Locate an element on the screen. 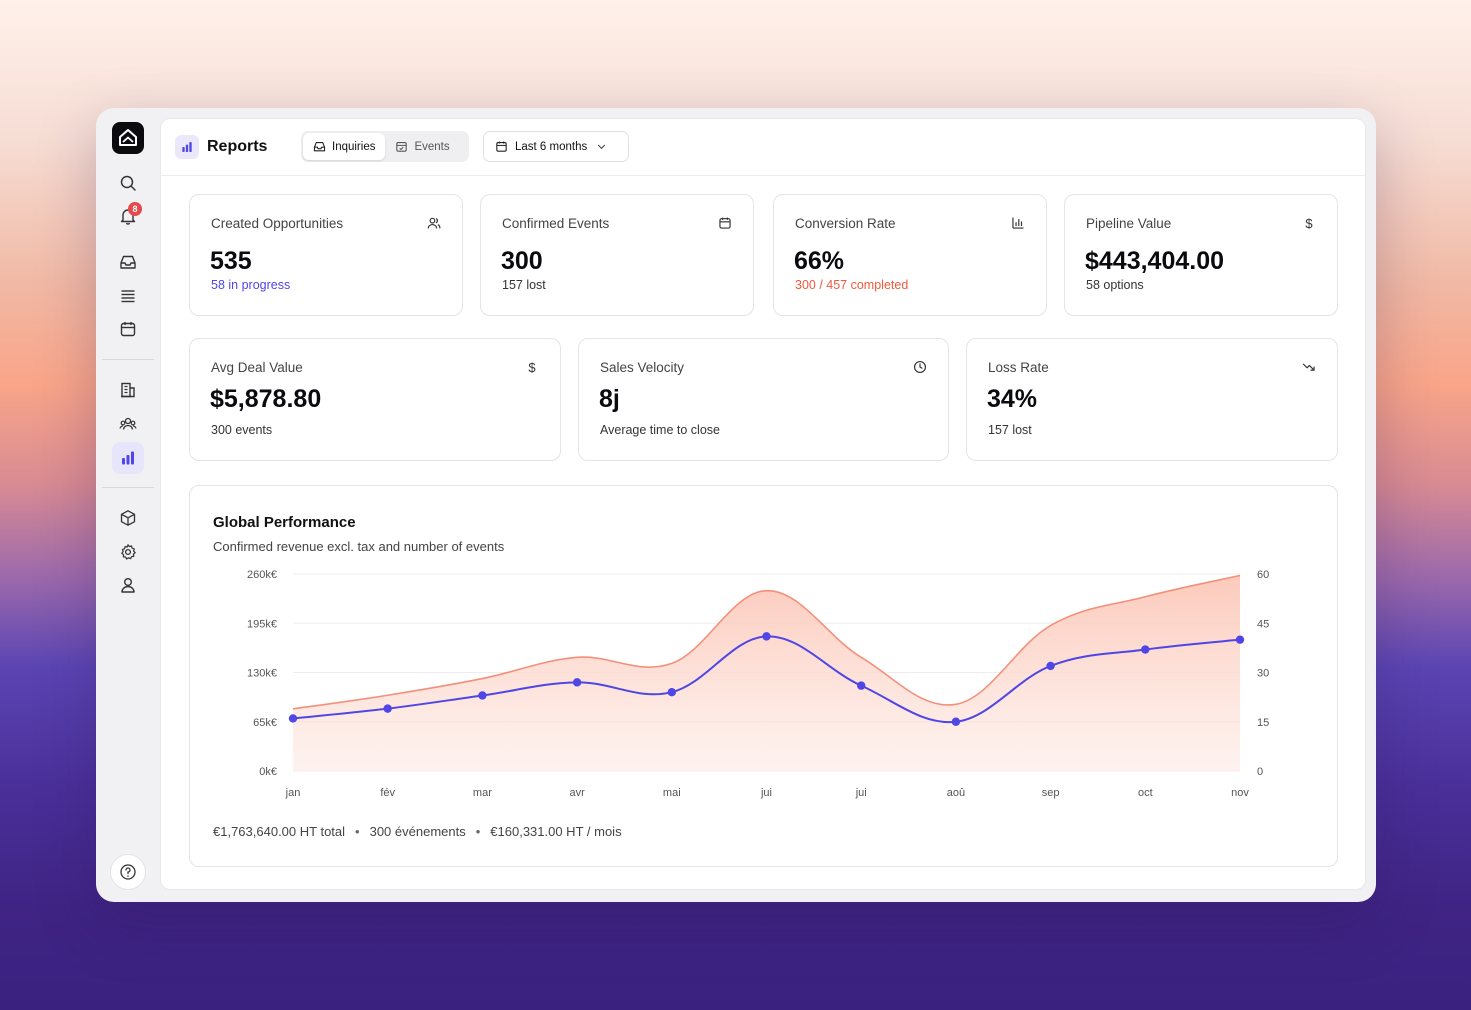 The width and height of the screenshot is (1471, 1010). sidebar: 8 is located at coordinates (128, 505).